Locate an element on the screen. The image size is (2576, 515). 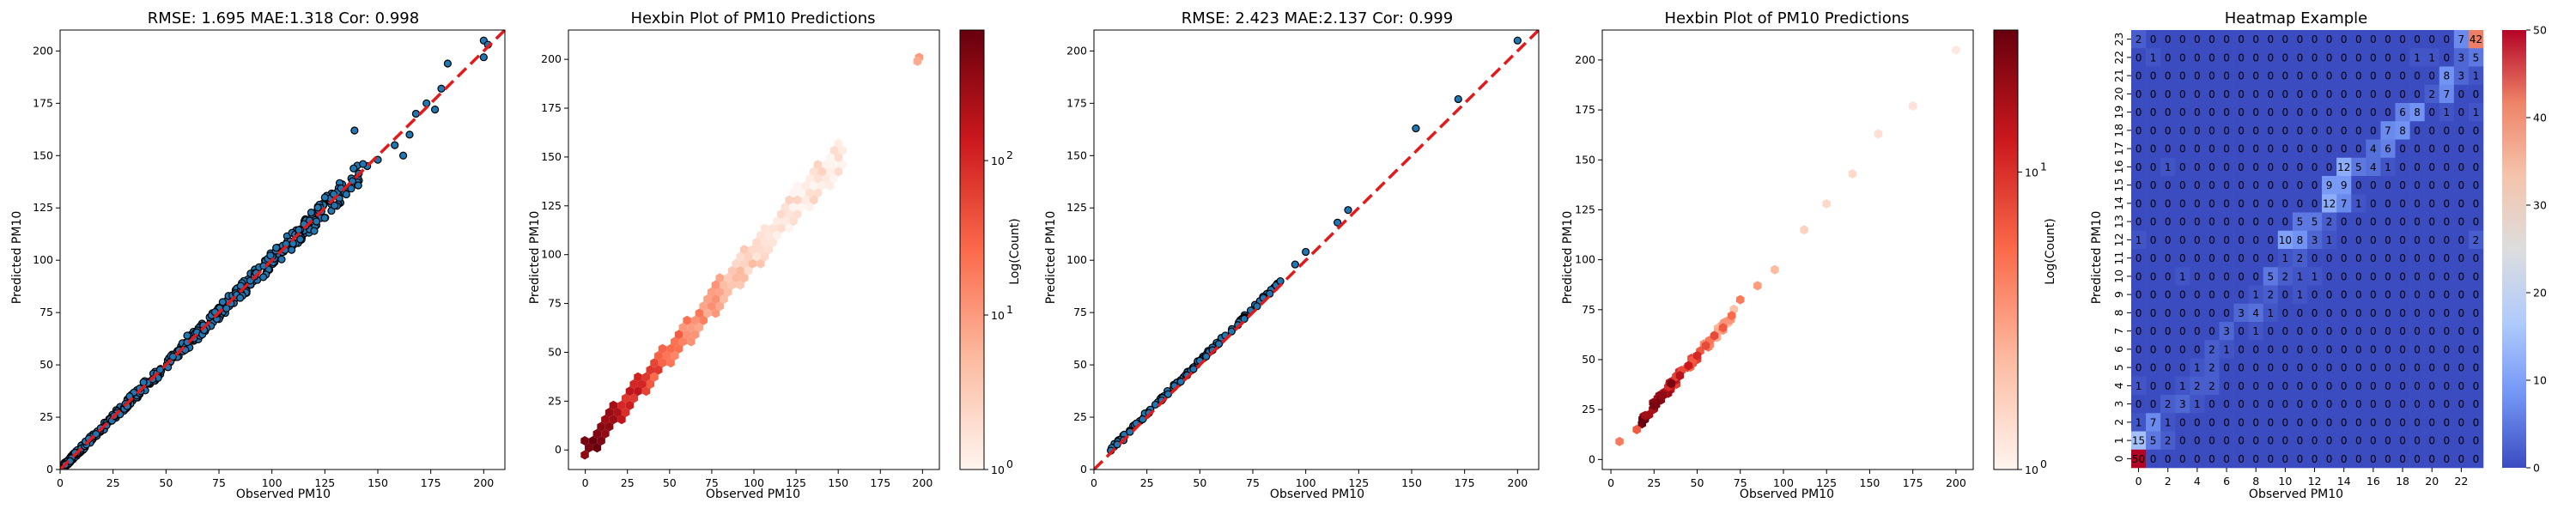
panel-3-reference-line is located at coordinates (1316, 250).